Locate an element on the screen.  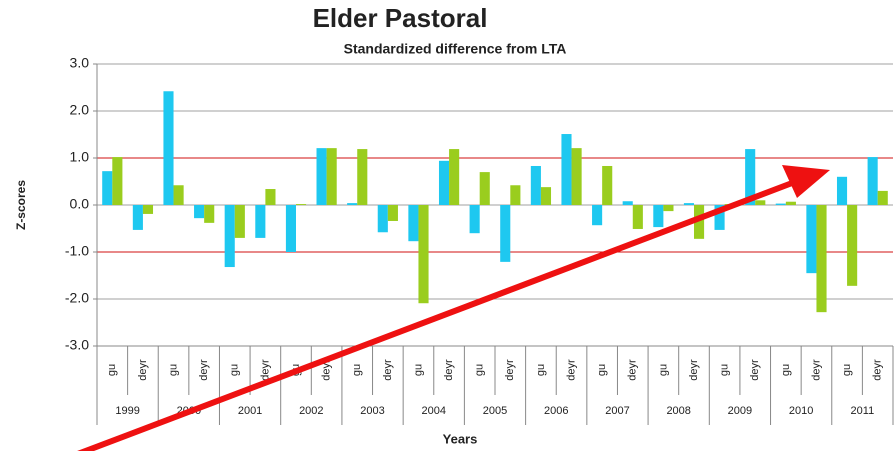
y-tick-label: -3.0 is located at coordinates (77, 345).